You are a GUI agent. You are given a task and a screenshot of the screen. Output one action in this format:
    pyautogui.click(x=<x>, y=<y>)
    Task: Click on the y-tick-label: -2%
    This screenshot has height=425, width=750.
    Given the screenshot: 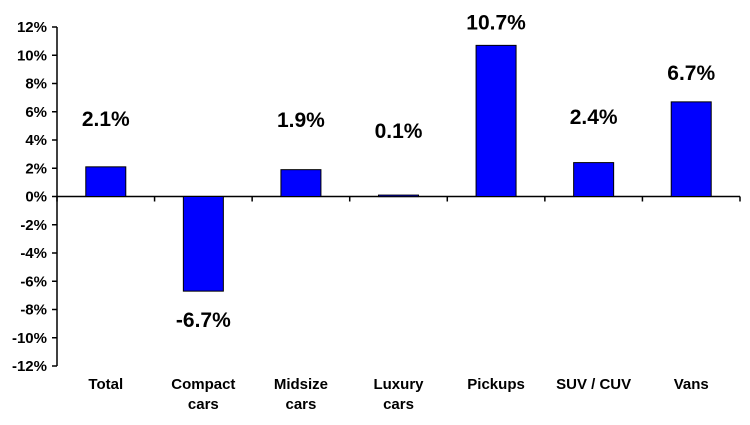 What is the action you would take?
    pyautogui.click(x=33, y=225)
    